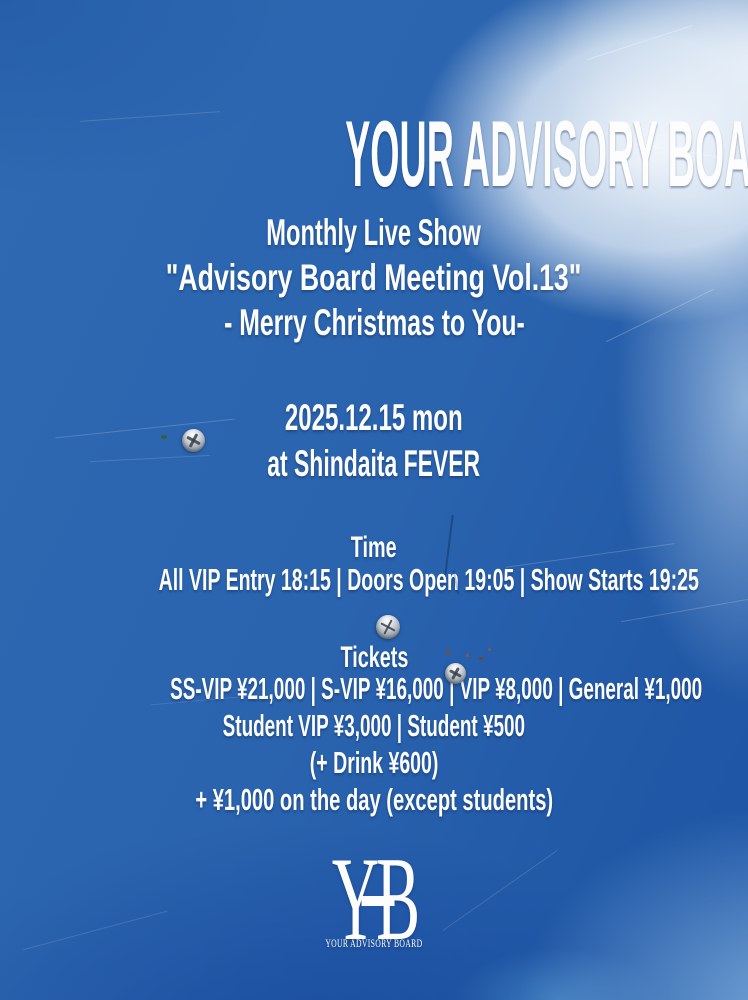  I want to click on paint-speck, so click(164, 437).